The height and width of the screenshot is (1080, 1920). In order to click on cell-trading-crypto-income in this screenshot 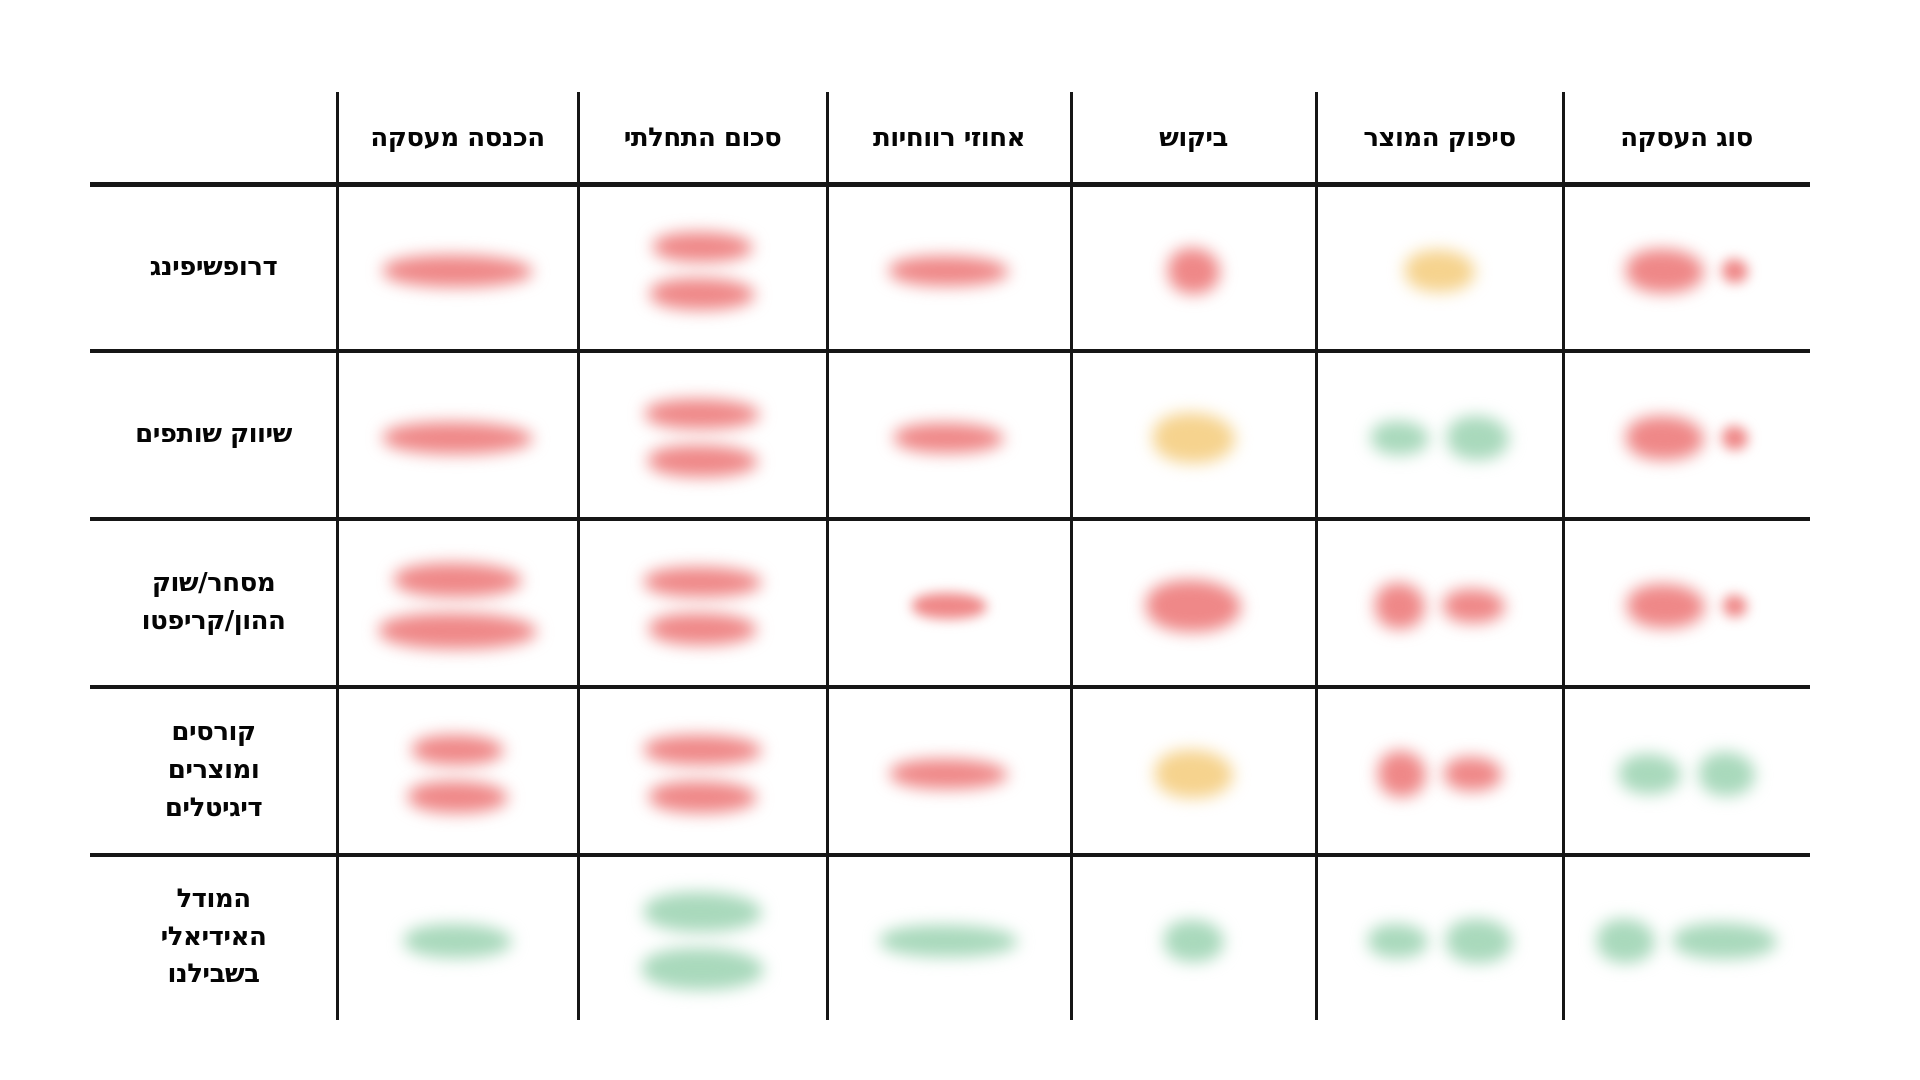, I will do `click(457, 603)`.